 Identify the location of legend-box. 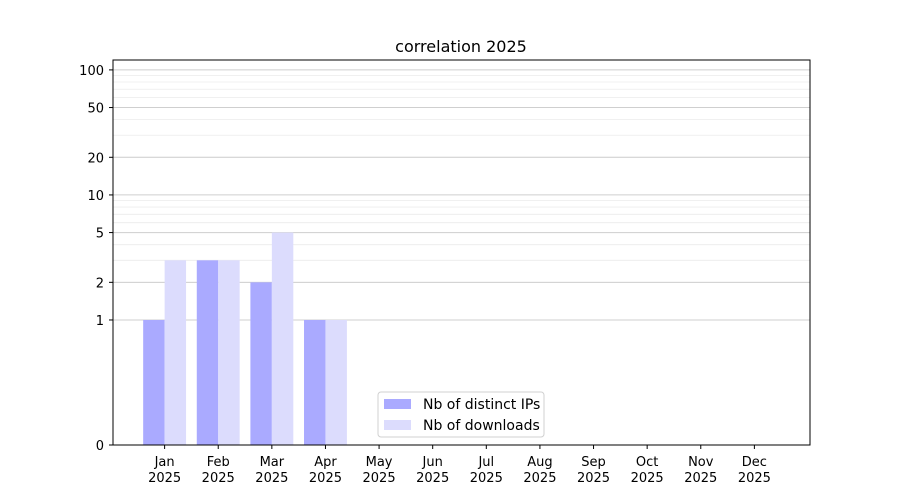
(461, 414).